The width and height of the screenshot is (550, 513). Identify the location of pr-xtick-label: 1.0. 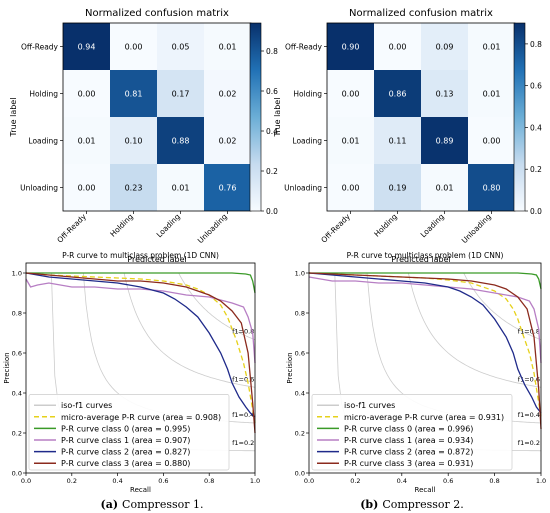
(541, 481).